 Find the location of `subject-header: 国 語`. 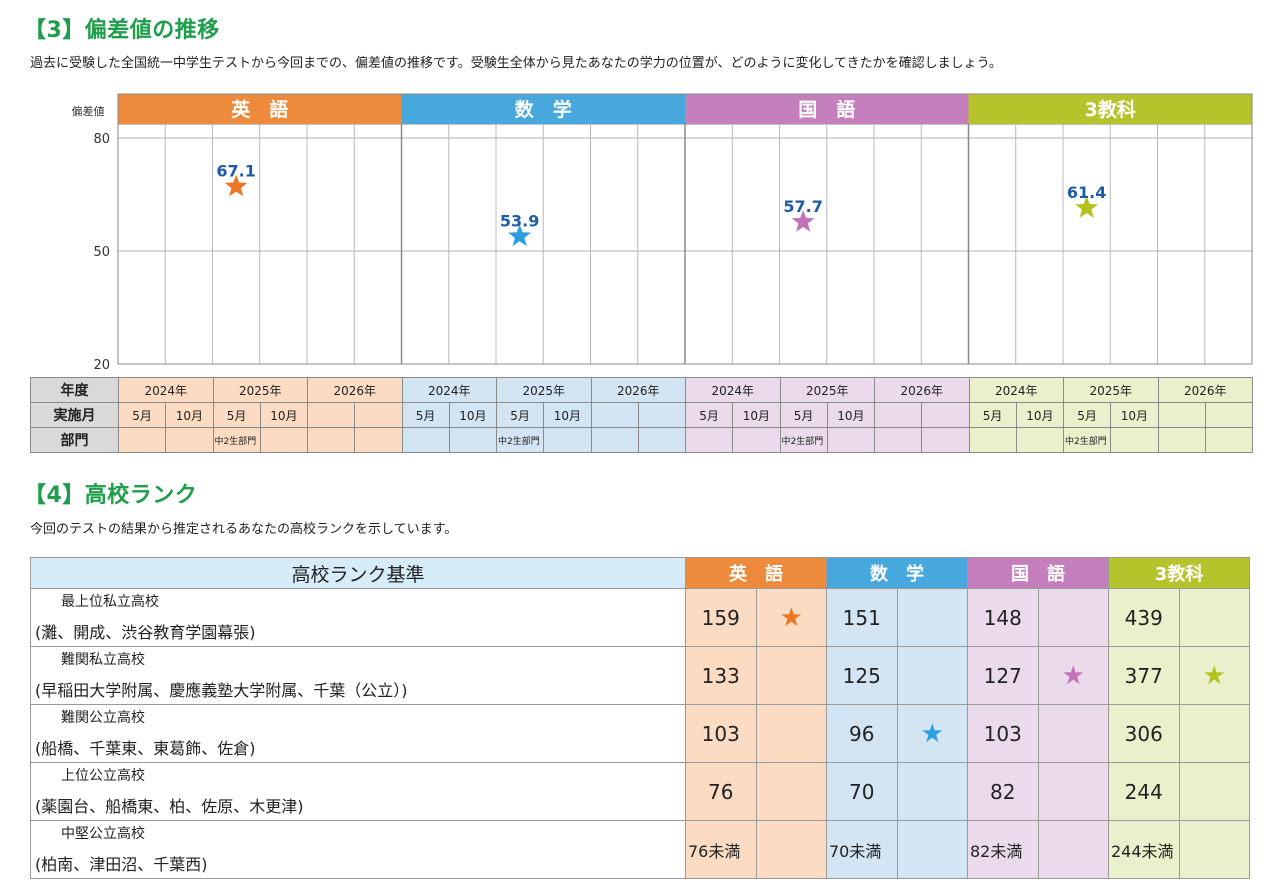

subject-header: 国 語 is located at coordinates (1038, 573).